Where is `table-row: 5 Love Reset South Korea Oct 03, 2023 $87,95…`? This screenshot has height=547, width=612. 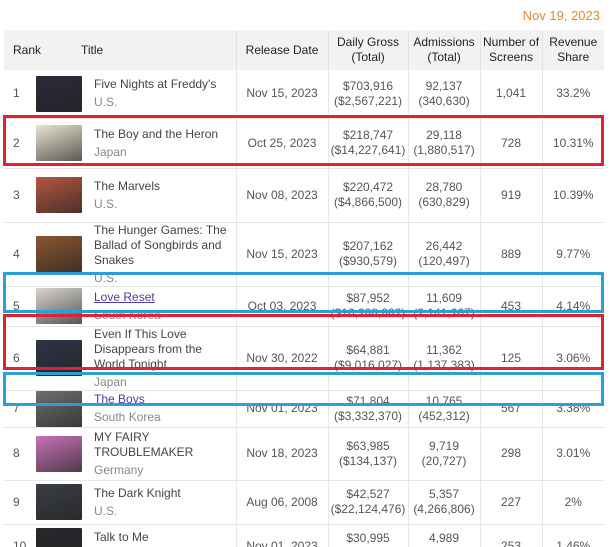
table-row: 5 Love Reset South Korea Oct 03, 2023 $87,95… is located at coordinates (304, 306).